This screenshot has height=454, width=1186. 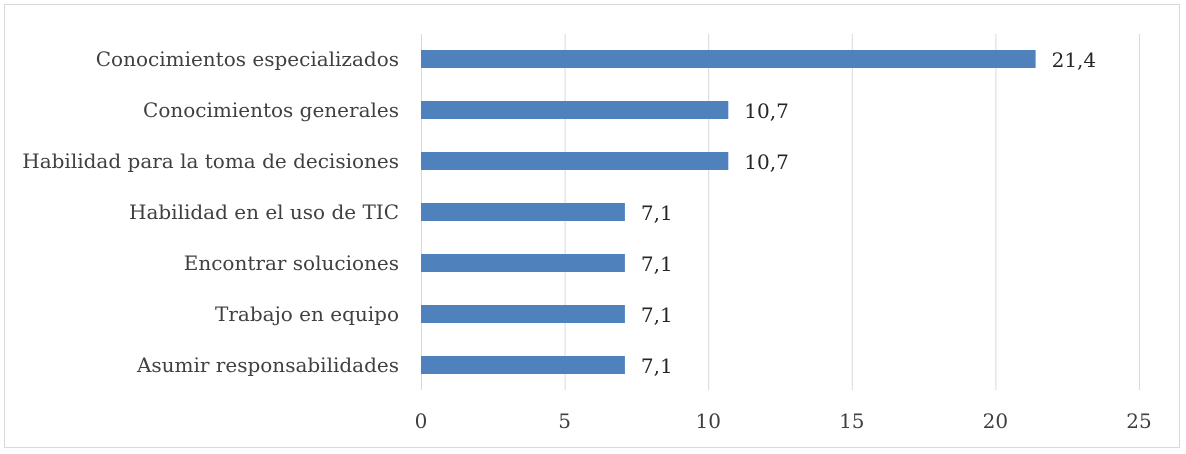 What do you see at coordinates (1074, 60) in the screenshot?
I see `data-label: 21,4` at bounding box center [1074, 60].